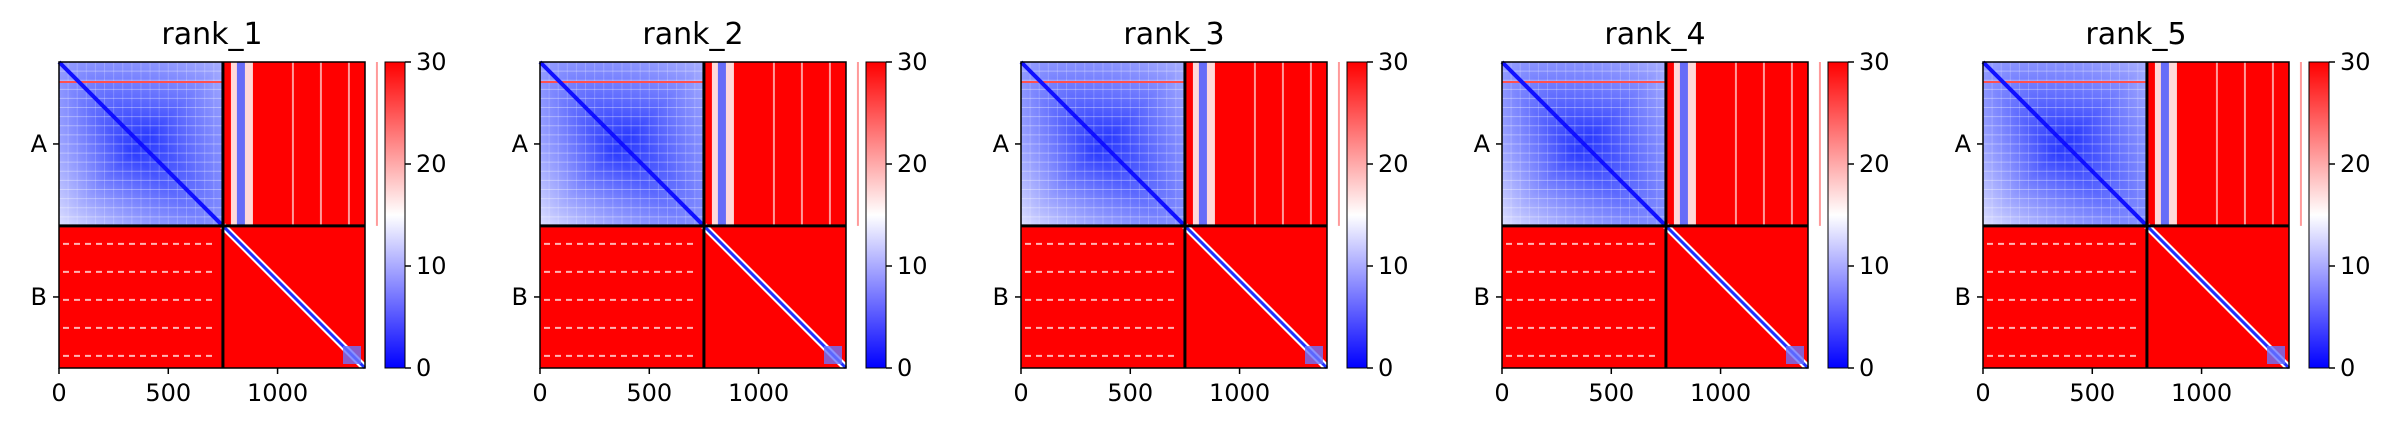 This screenshot has width=2401, height=438. What do you see at coordinates (1173, 34) in the screenshot?
I see `panel-title: rank_3` at bounding box center [1173, 34].